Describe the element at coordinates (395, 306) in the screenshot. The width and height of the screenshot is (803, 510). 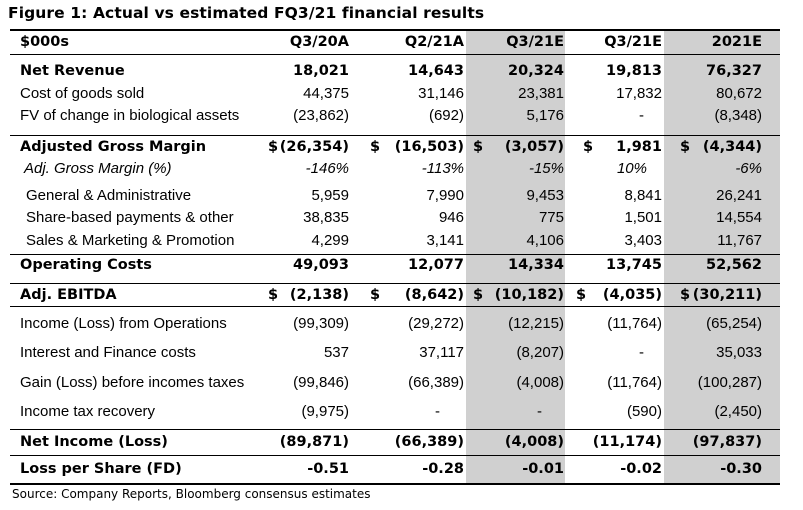
I see `rule-ebitda-bottom` at that location.